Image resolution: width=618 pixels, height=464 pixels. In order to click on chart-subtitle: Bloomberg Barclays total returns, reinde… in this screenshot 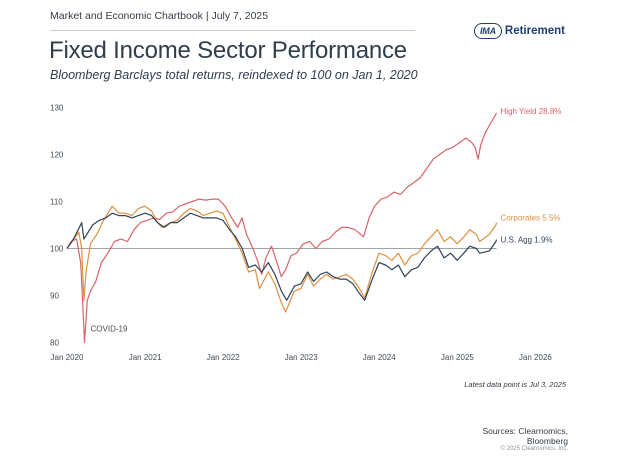, I will do `click(234, 75)`.